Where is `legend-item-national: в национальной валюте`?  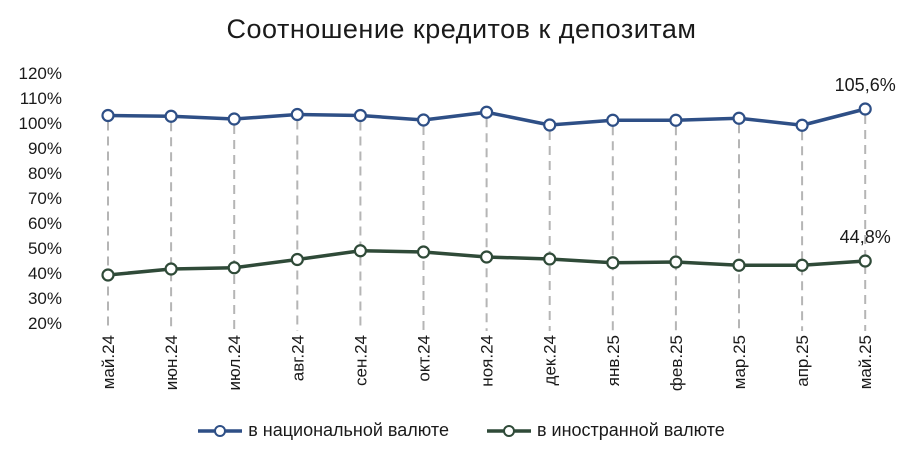 legend-item-national: в национальной валюте is located at coordinates (323, 430).